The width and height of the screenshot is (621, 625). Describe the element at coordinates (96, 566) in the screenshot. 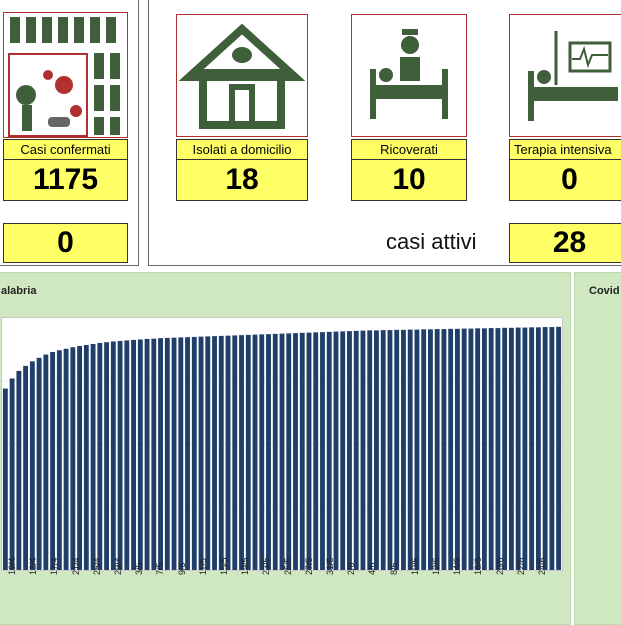

I see `x-tick-label: 25/4` at that location.